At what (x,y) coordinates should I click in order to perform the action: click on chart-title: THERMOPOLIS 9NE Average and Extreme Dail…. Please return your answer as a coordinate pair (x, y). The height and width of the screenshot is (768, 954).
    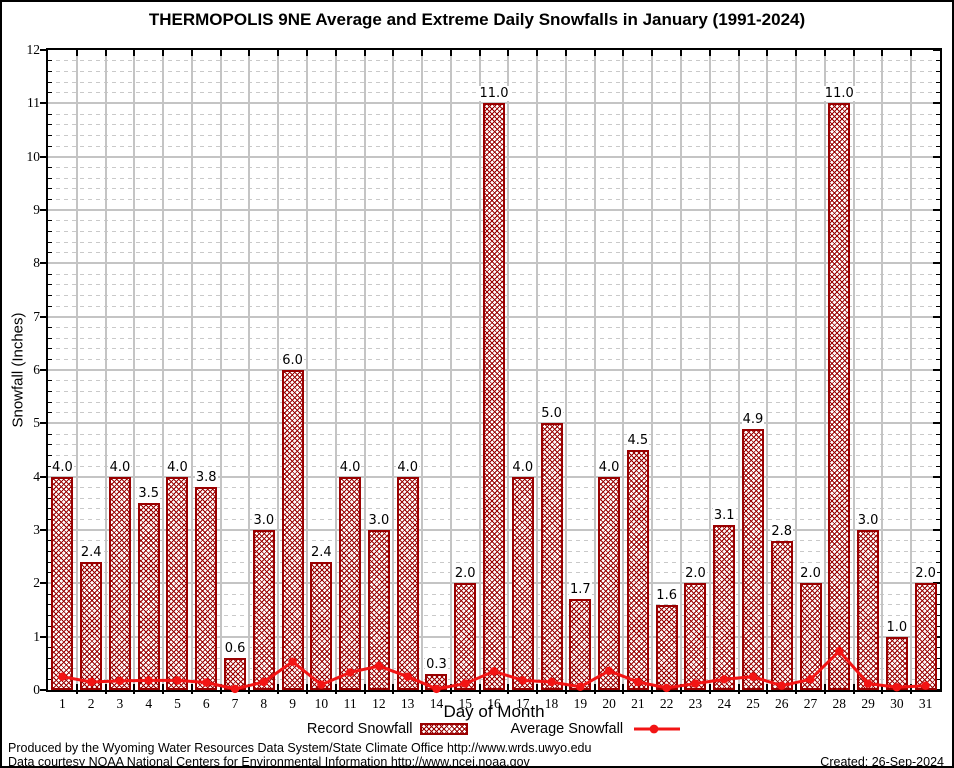
    Looking at the image, I should click on (477, 19).